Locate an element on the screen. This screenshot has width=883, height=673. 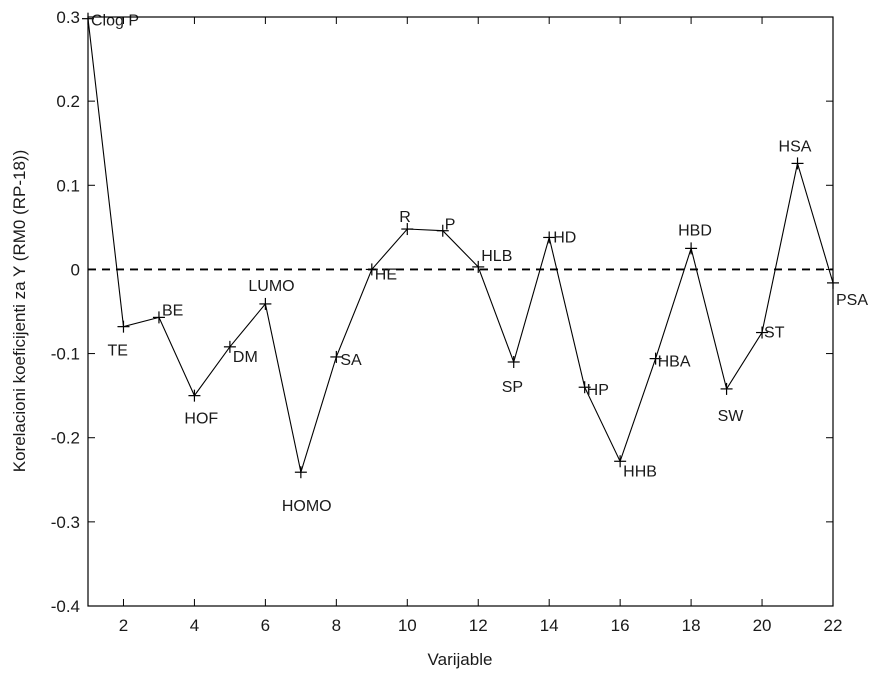
y-tick-label: 0 is located at coordinates (75, 269).